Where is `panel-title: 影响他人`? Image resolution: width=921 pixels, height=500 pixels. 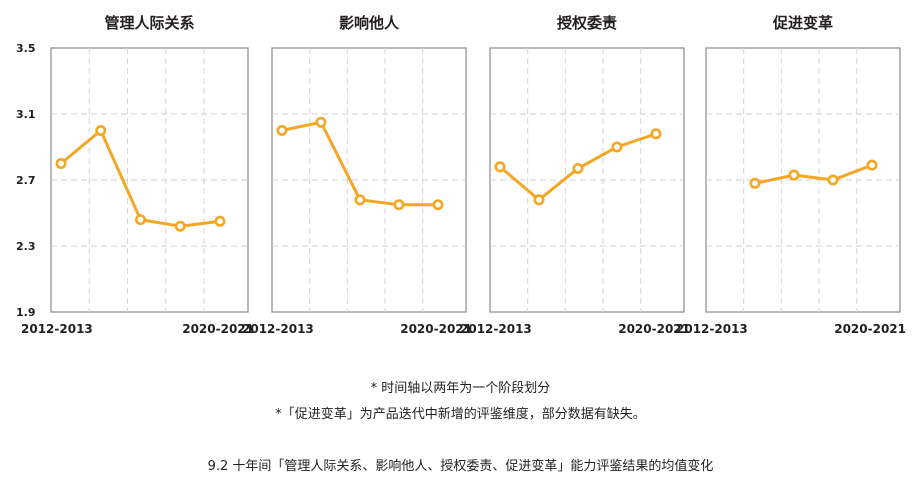
panel-title: 影响他人 is located at coordinates (369, 23).